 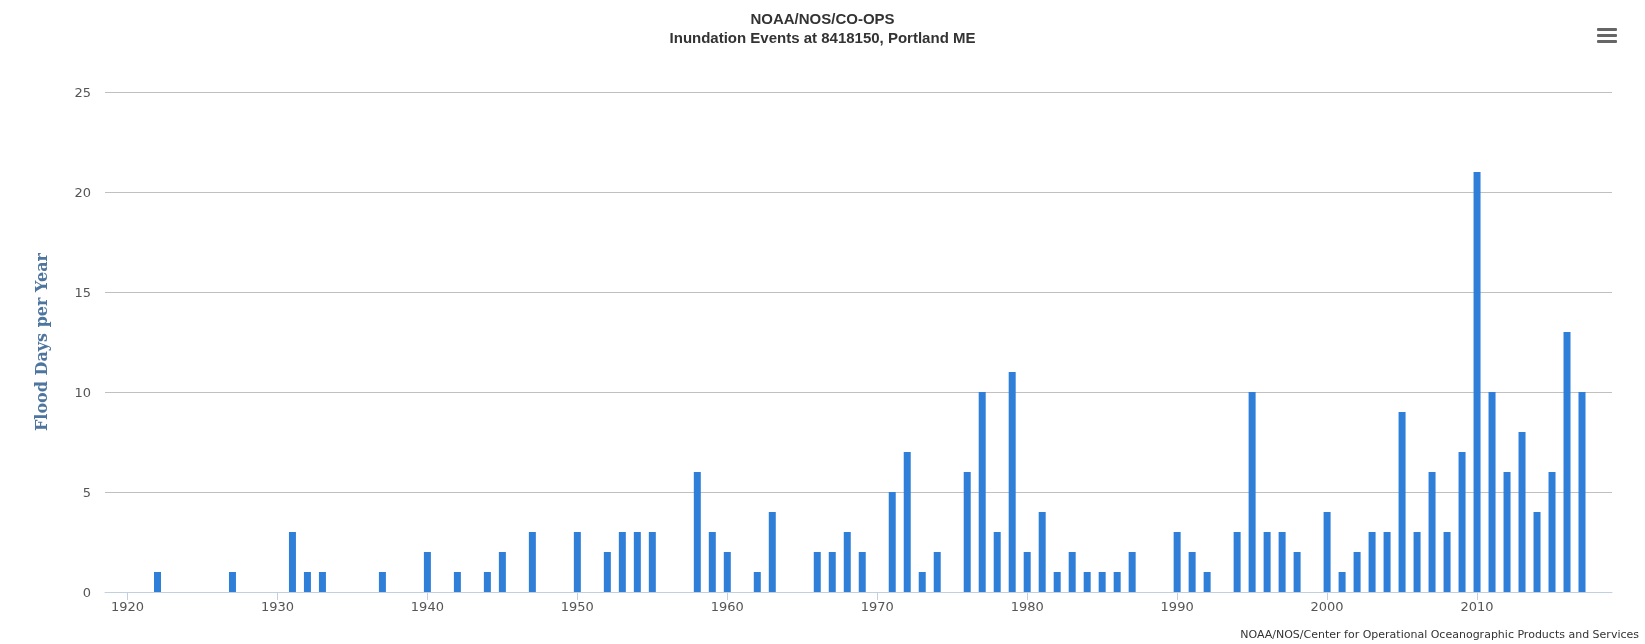 What do you see at coordinates (822, 18) in the screenshot?
I see `chart-title: NOAA/NOS/CO-OPS` at bounding box center [822, 18].